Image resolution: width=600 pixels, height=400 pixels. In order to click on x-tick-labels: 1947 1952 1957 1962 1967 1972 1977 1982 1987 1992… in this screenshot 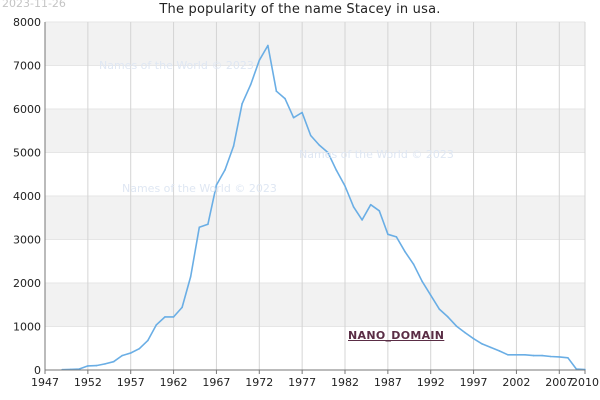, I will do `click(315, 382)`.